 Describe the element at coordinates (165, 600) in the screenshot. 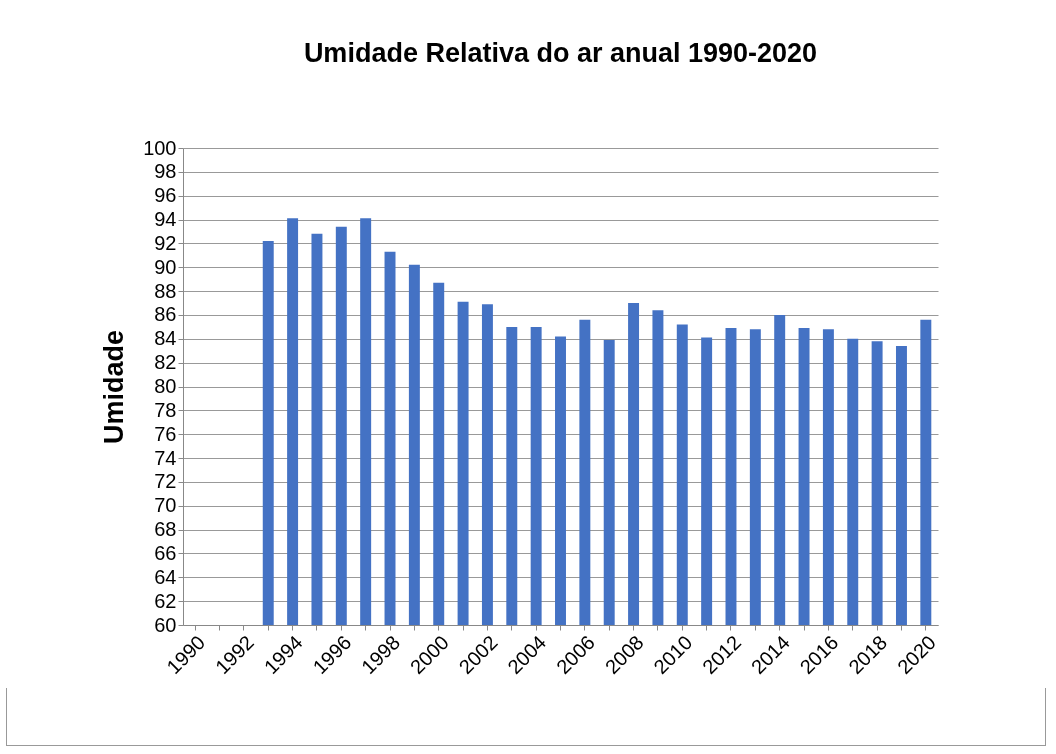

I see `y-tick-label: 62` at that location.